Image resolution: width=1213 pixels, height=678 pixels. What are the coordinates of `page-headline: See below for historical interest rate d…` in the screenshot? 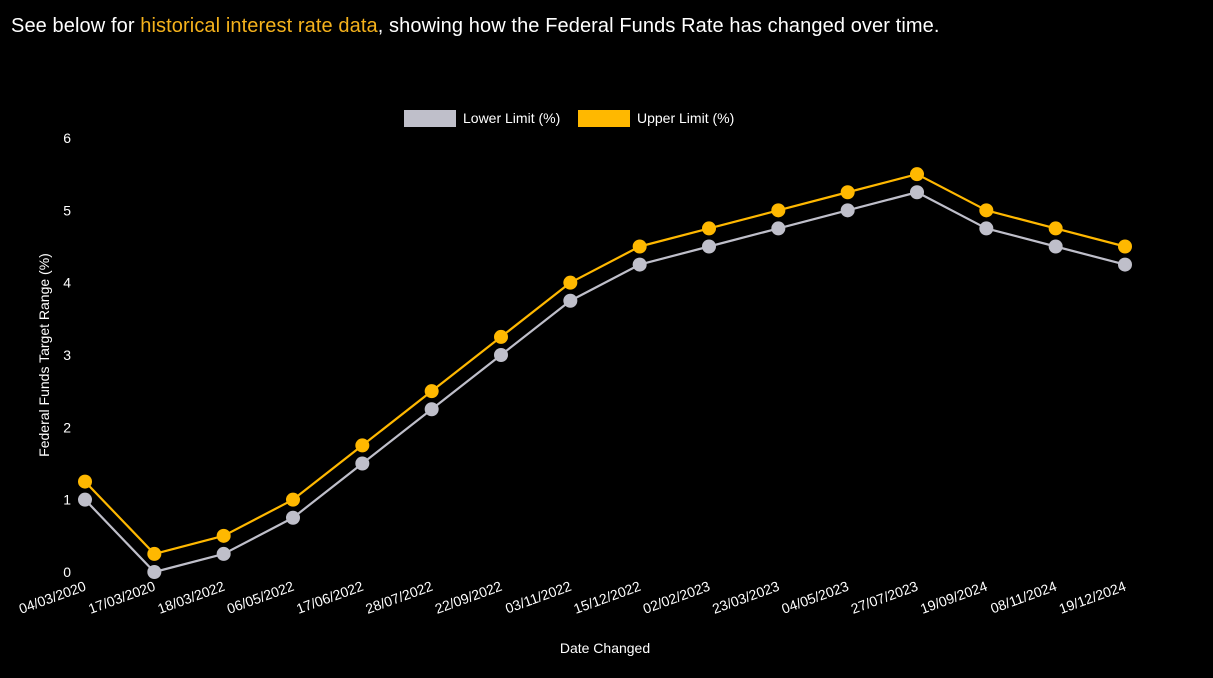 It's located at (475, 26).